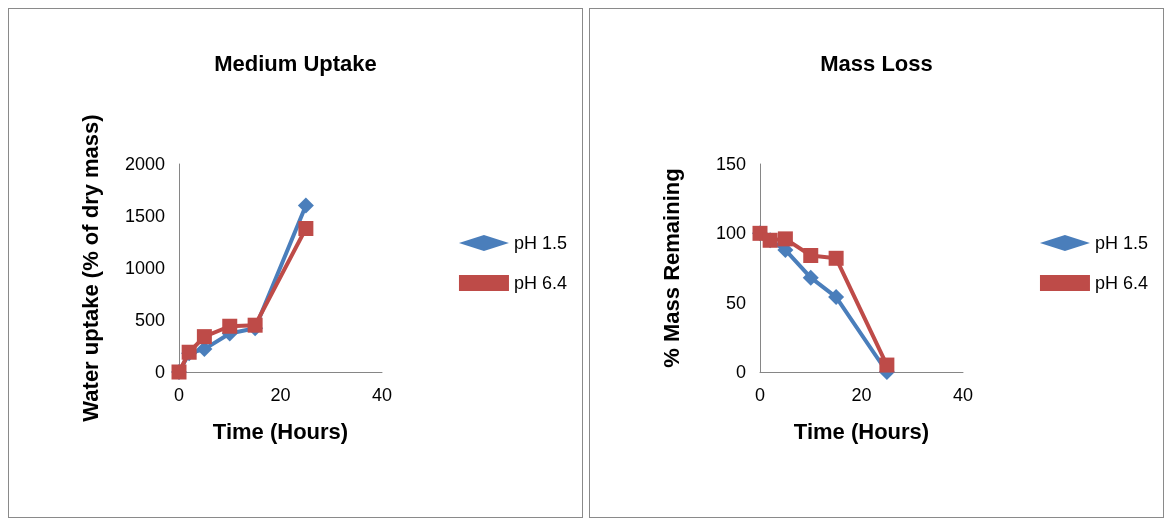 This screenshot has height=520, width=1171. I want to click on y-tick-label: 50, so click(735, 302).